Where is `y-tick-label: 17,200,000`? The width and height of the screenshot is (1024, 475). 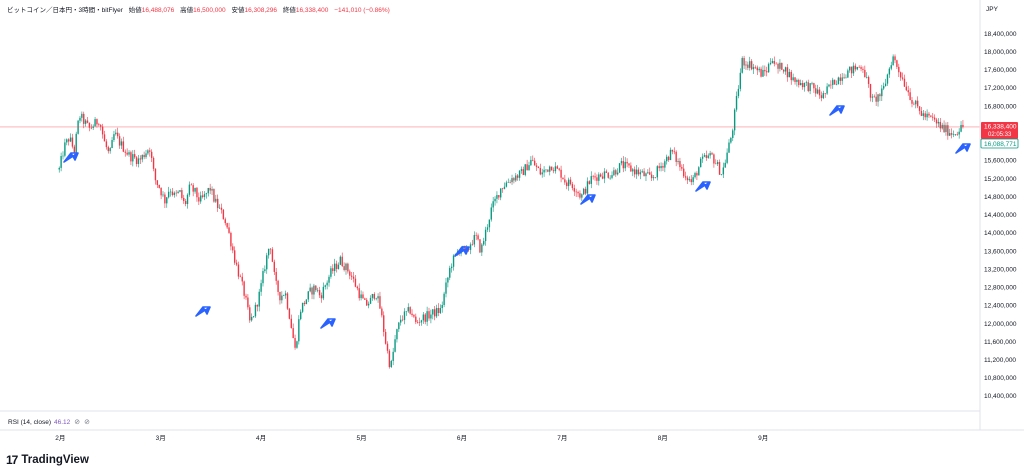 y-tick-label: 17,200,000 is located at coordinates (1000, 88).